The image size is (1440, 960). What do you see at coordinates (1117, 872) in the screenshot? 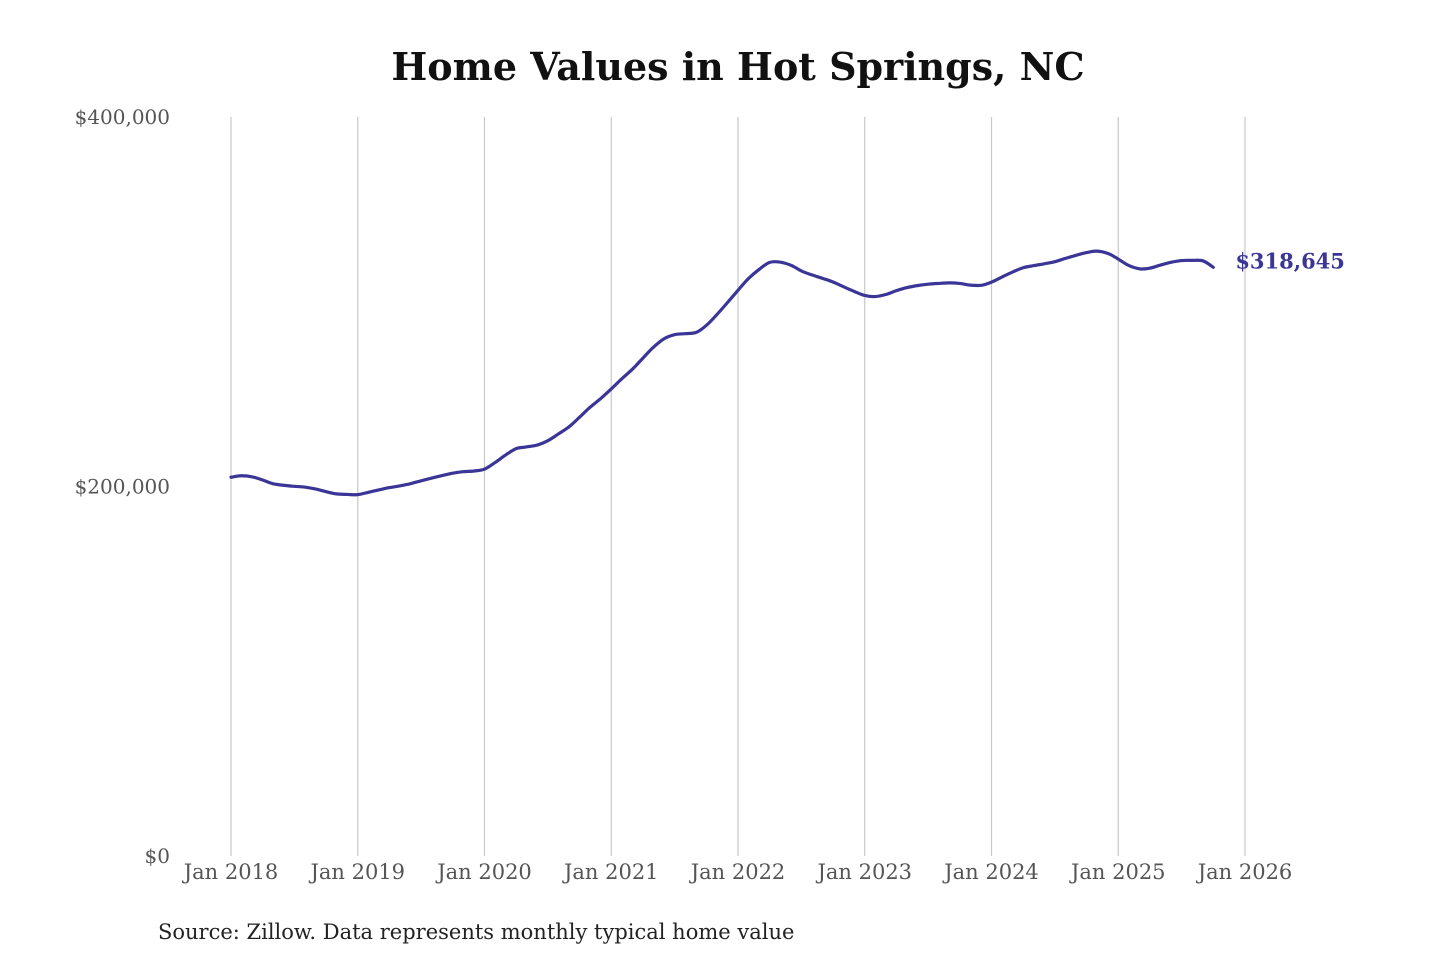
I see `x-tick-label: Jan 2025` at bounding box center [1117, 872].